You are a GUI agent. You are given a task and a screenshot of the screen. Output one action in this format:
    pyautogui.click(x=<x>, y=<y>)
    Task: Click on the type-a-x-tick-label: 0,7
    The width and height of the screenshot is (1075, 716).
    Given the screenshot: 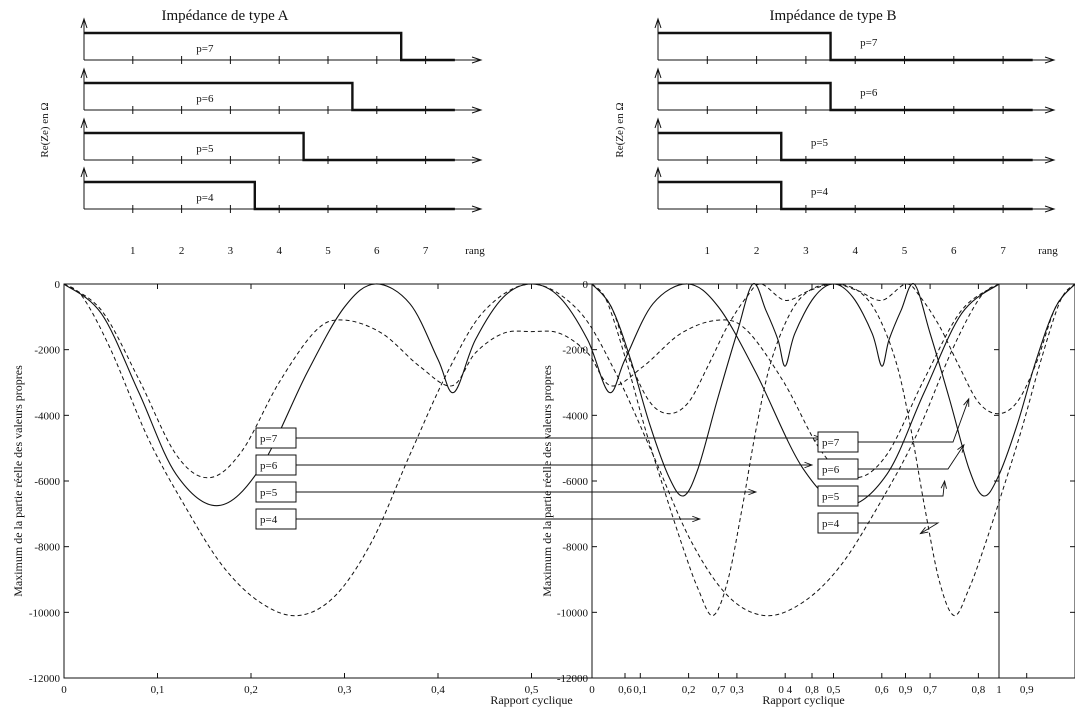 What is the action you would take?
    pyautogui.click(x=719, y=690)
    